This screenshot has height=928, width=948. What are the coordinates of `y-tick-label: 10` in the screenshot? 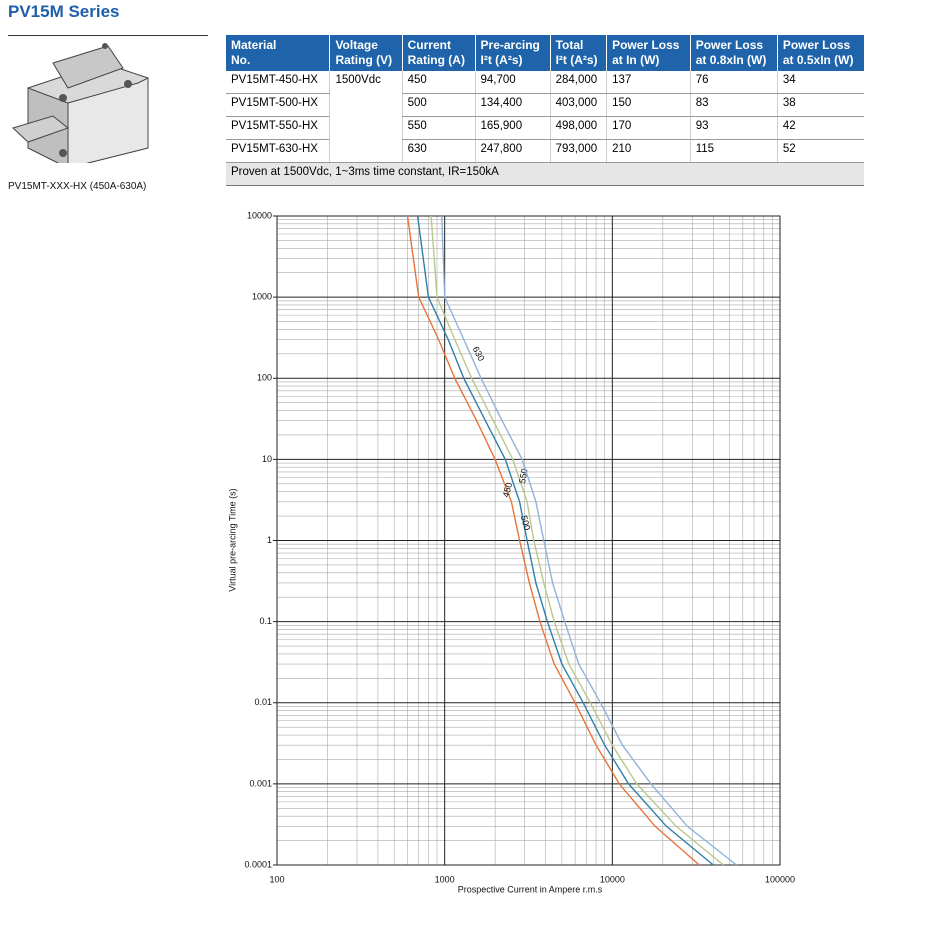 It's located at (267, 459).